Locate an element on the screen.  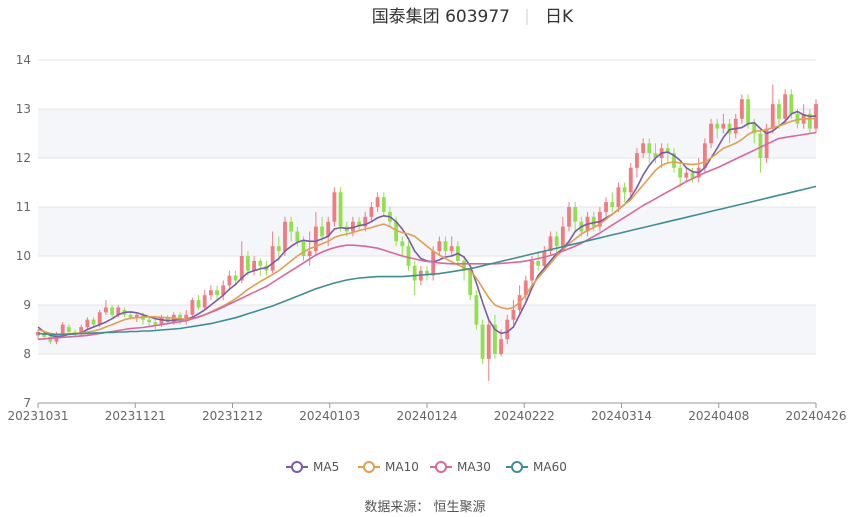
chart-title: 国泰集团 603977 日K is located at coordinates (473, 17).